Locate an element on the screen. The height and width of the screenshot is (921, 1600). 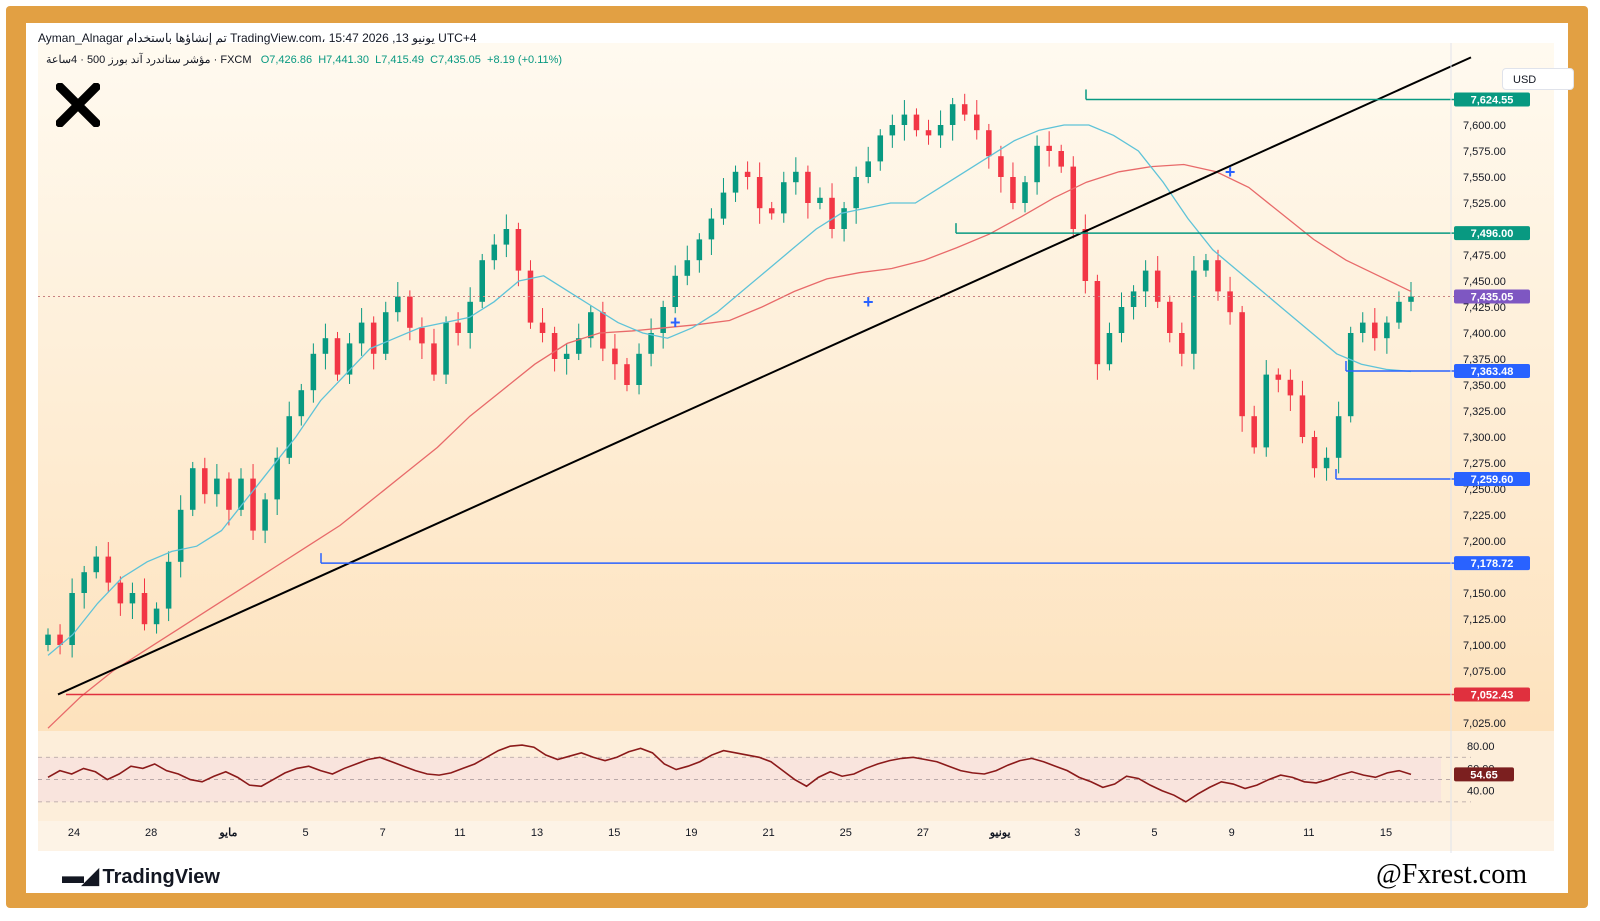
x-tick-label: 11 is located at coordinates (1308, 833).